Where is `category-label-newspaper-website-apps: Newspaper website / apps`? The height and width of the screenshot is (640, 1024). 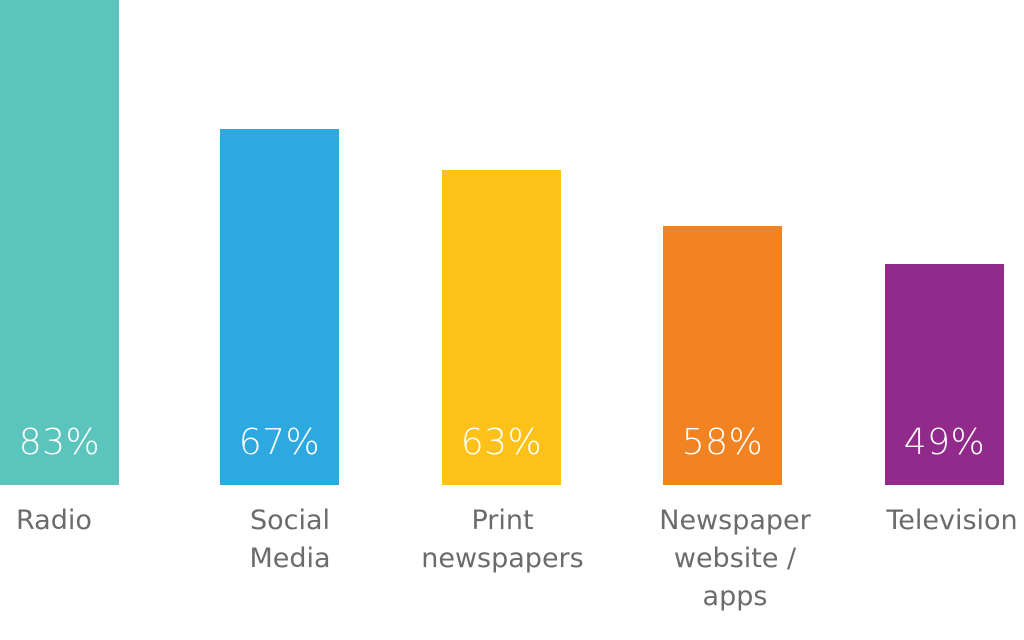
category-label-newspaper-website-apps: Newspaper website / apps is located at coordinates (735, 558).